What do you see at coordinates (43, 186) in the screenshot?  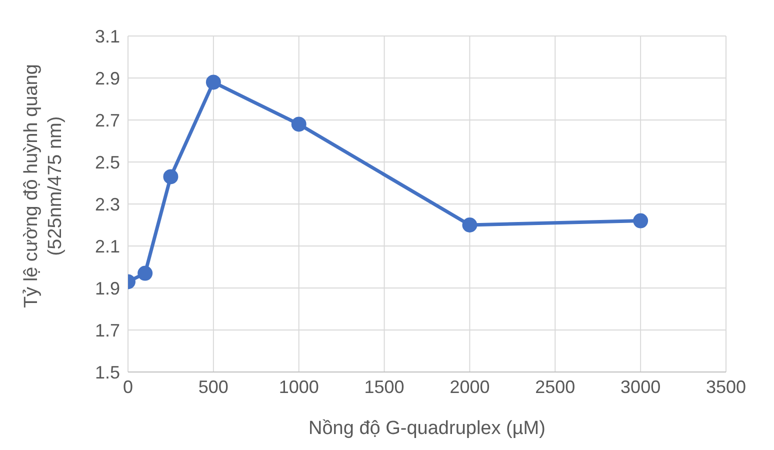 I see `y-axis-title: Tỷ lệ cường độ huỳnh quang (525nm/475 nm)` at bounding box center [43, 186].